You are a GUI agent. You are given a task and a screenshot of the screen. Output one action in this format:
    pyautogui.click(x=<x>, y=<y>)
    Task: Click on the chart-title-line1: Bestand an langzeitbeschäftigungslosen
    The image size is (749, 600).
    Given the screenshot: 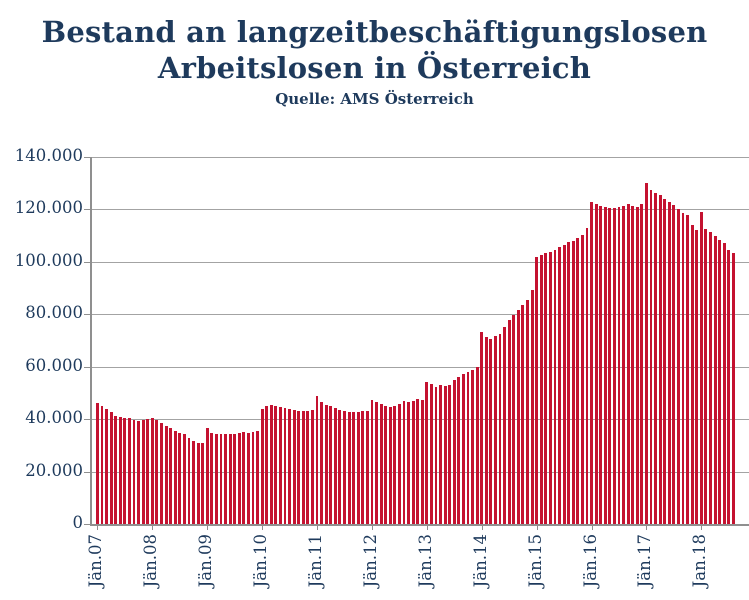 What is the action you would take?
    pyautogui.click(x=374, y=32)
    